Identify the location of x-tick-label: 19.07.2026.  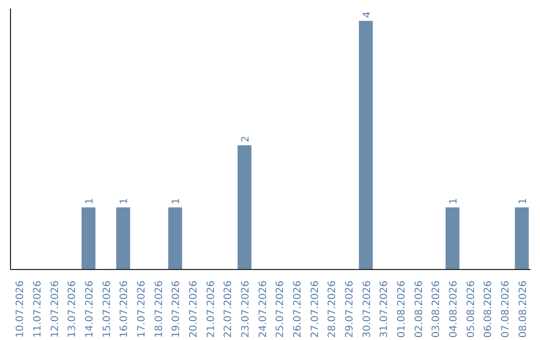
(176, 309).